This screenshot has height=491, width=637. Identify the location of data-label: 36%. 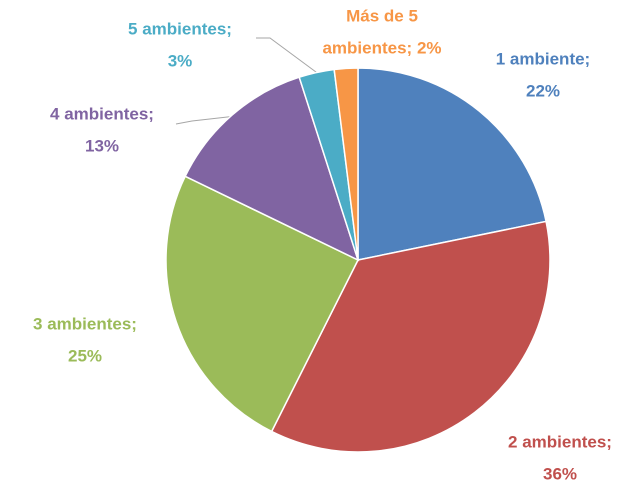
(560, 473).